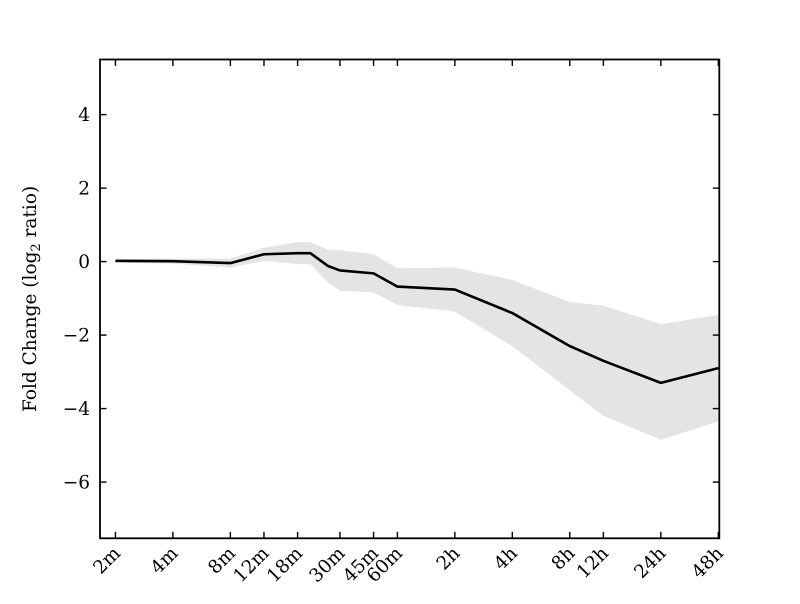 Image resolution: width=800 pixels, height=604 pixels. I want to click on x-tick-label: 12h, so click(593, 563).